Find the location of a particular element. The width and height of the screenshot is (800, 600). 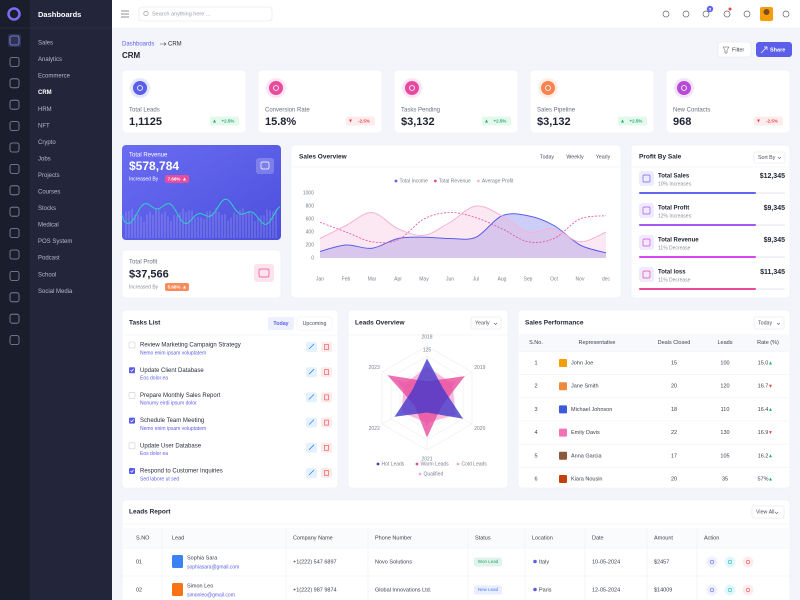

nav-item: Analytics is located at coordinates (50, 60).